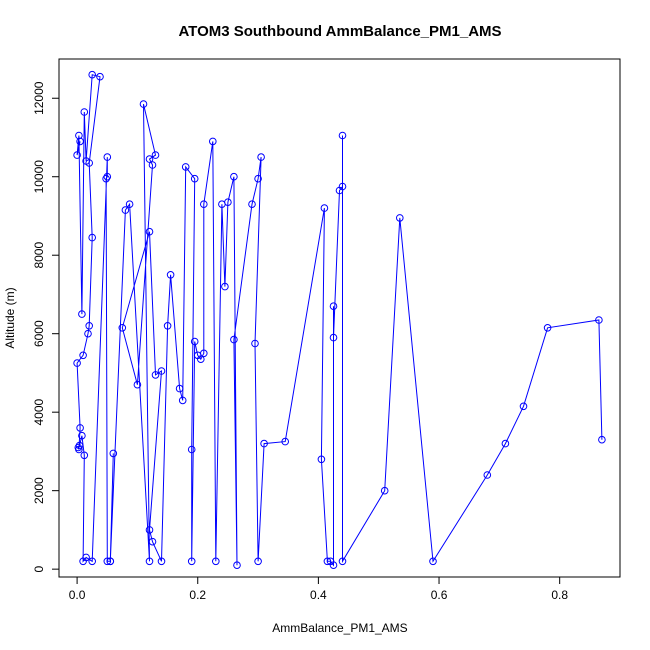 This screenshot has height=650, width=650. What do you see at coordinates (39, 177) in the screenshot?
I see `y-tick-label: 10000` at bounding box center [39, 177].